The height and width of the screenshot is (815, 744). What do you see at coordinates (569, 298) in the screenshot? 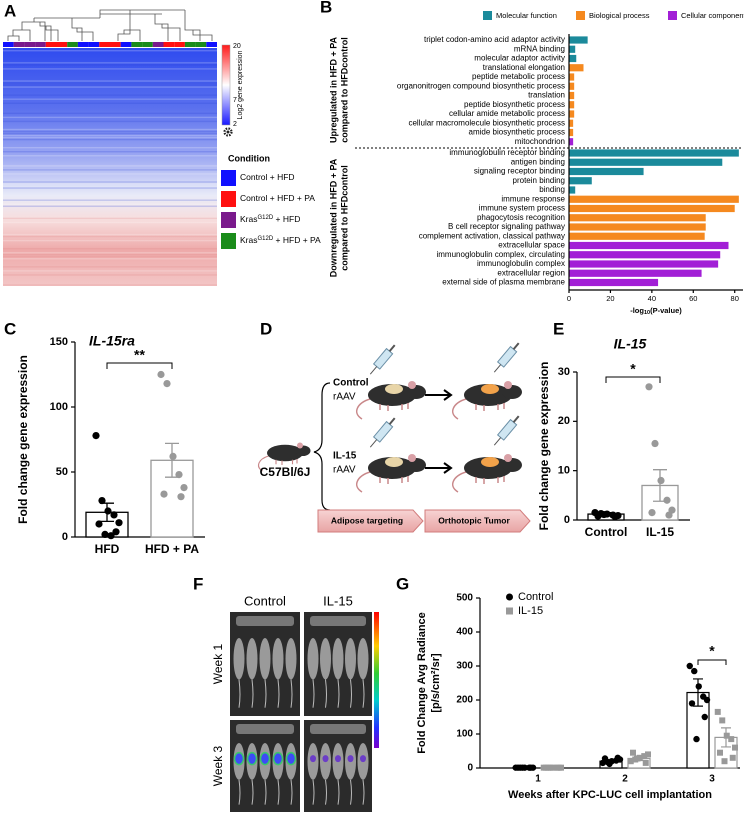
I see `x-tick-label: 0` at bounding box center [569, 298].